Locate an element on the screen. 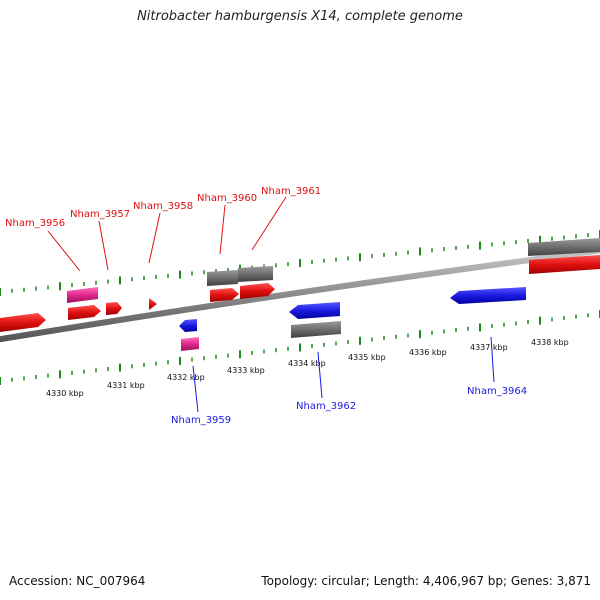  scale-label-4334: 4334 kbp is located at coordinates (307, 363).